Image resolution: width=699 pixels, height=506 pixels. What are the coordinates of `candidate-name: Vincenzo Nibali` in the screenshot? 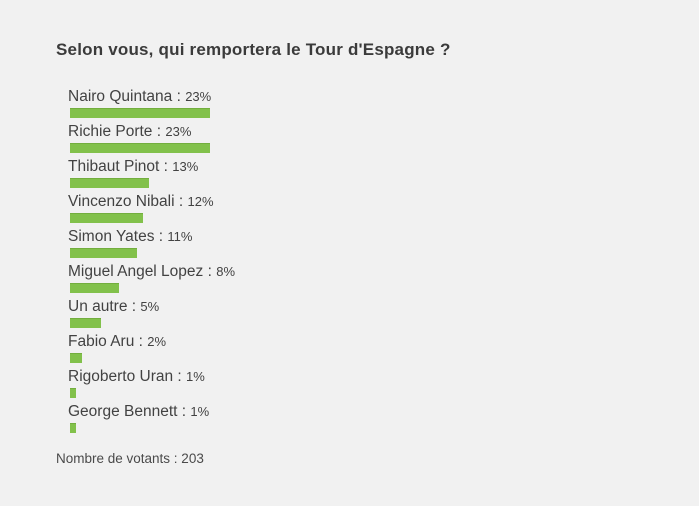 It's located at (121, 201).